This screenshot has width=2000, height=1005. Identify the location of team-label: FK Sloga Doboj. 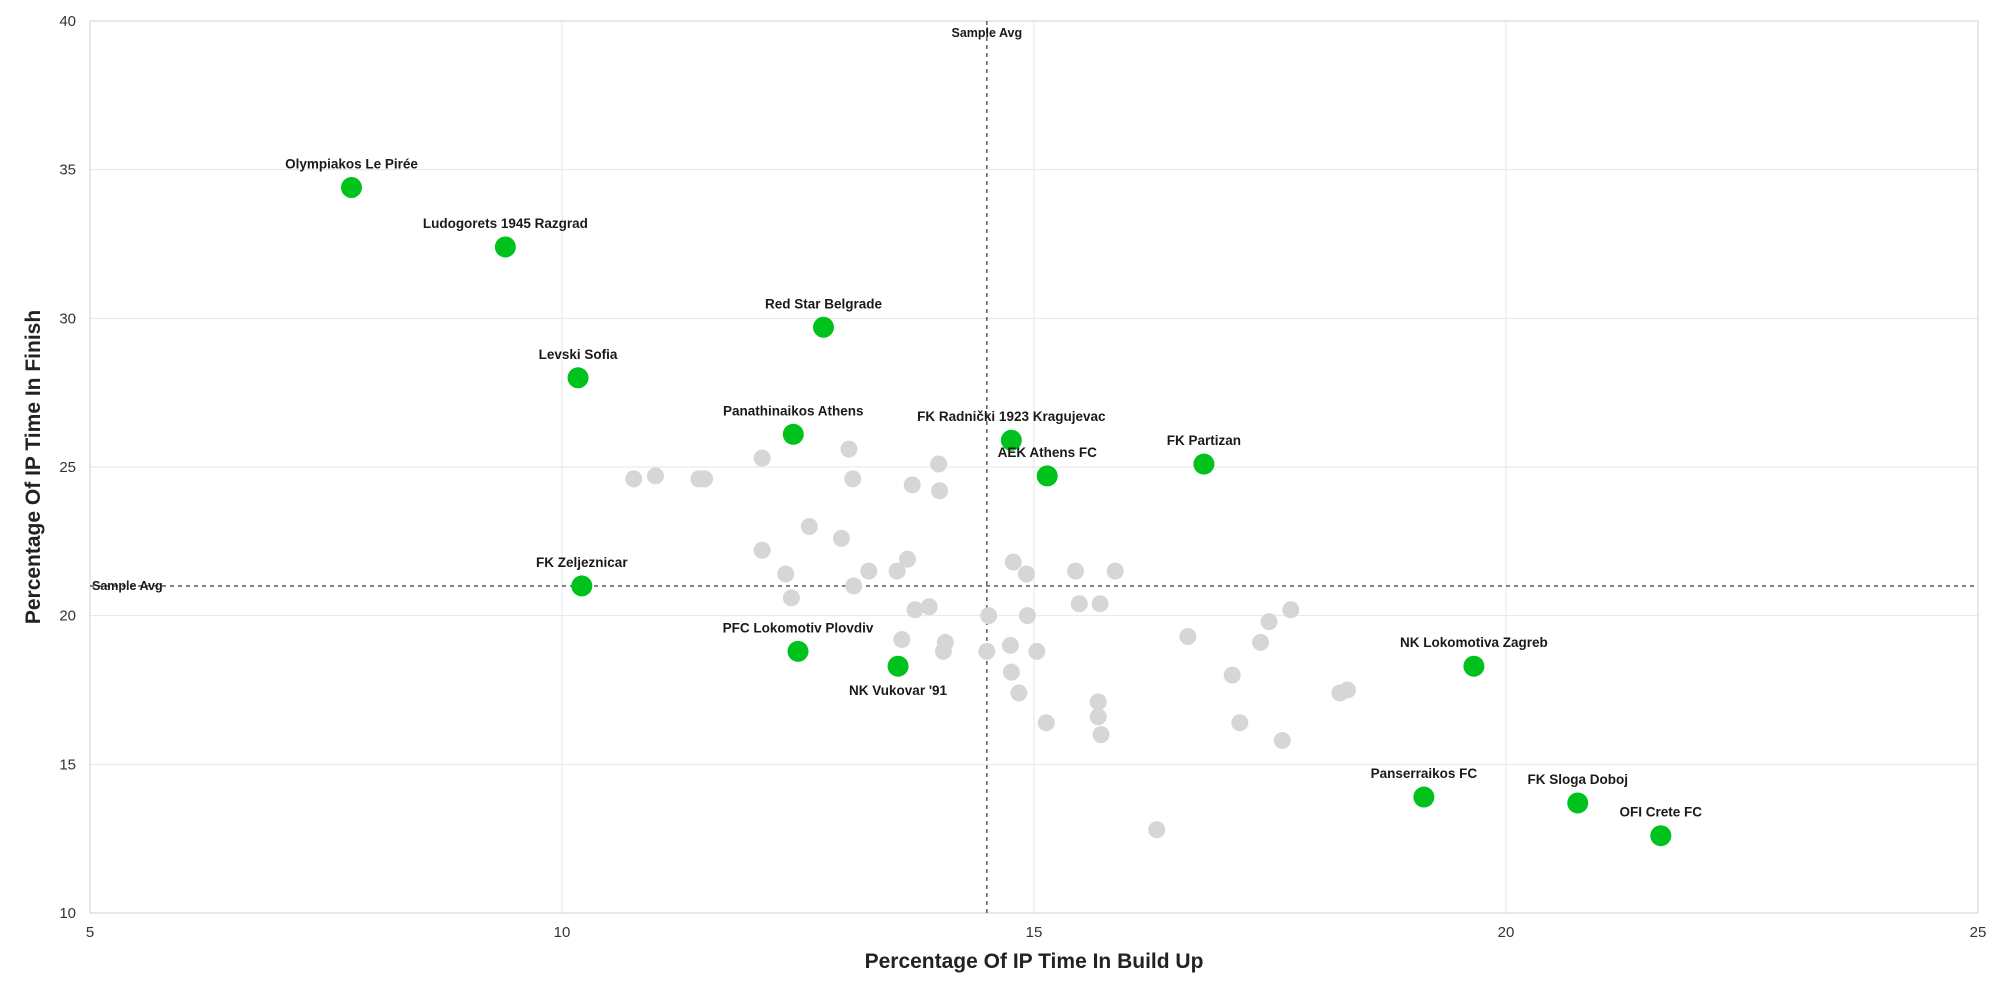
(1577, 779).